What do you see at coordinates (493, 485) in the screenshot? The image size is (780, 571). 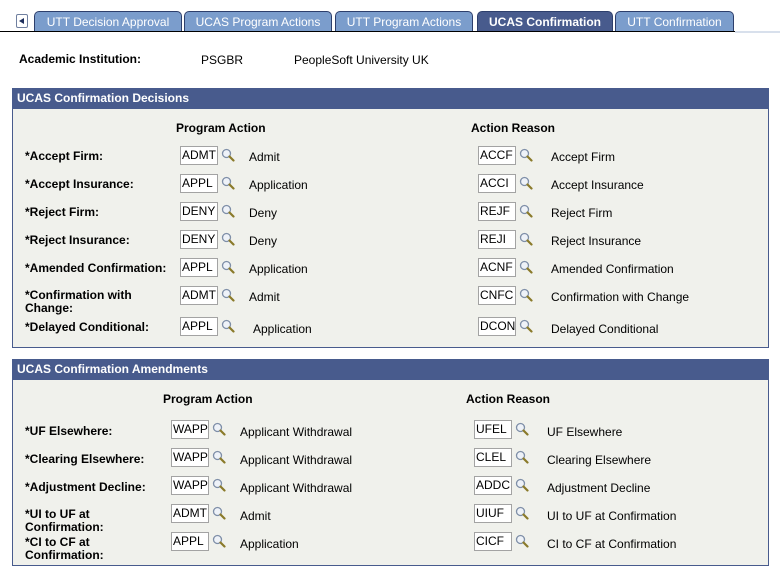 I see `adjustment-decline-action-reason-input: ADDC` at bounding box center [493, 485].